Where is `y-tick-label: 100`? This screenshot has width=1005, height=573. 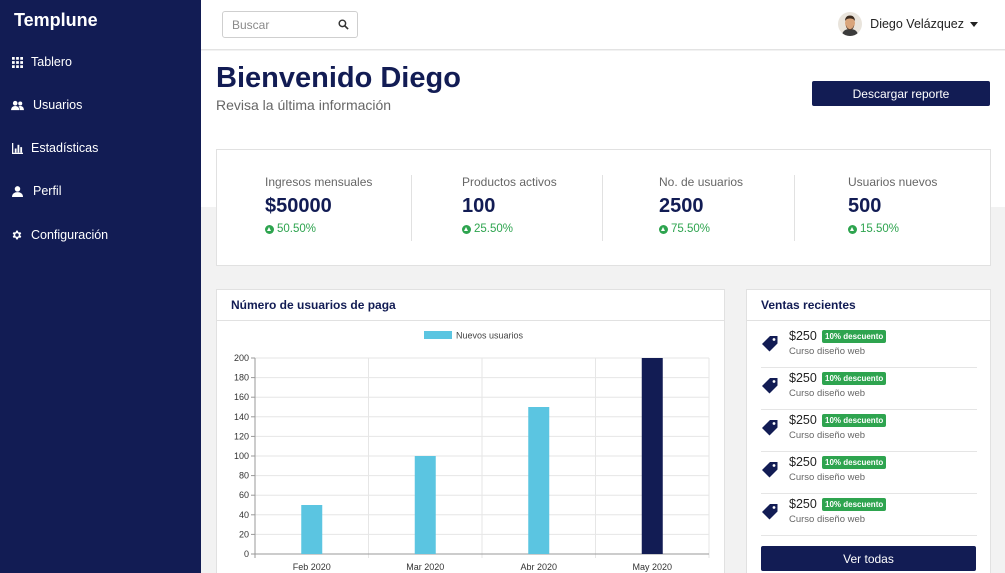
y-tick-label: 100 is located at coordinates (241, 456).